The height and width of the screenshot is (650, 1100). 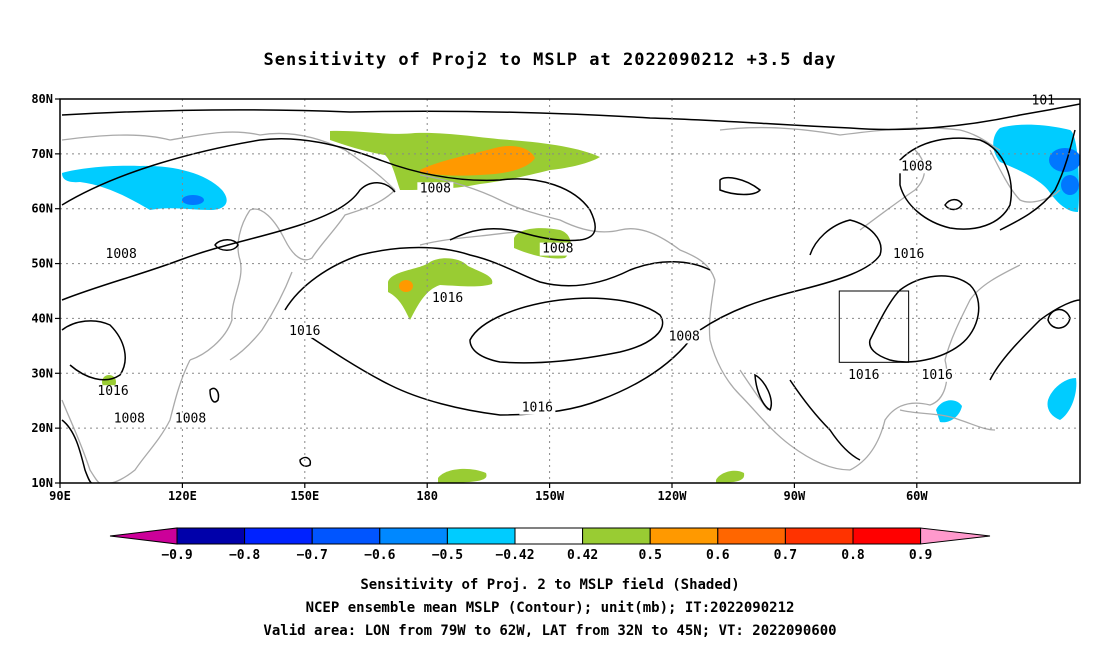 I want to click on colorbar-label: −0.8, so click(x=244, y=555).